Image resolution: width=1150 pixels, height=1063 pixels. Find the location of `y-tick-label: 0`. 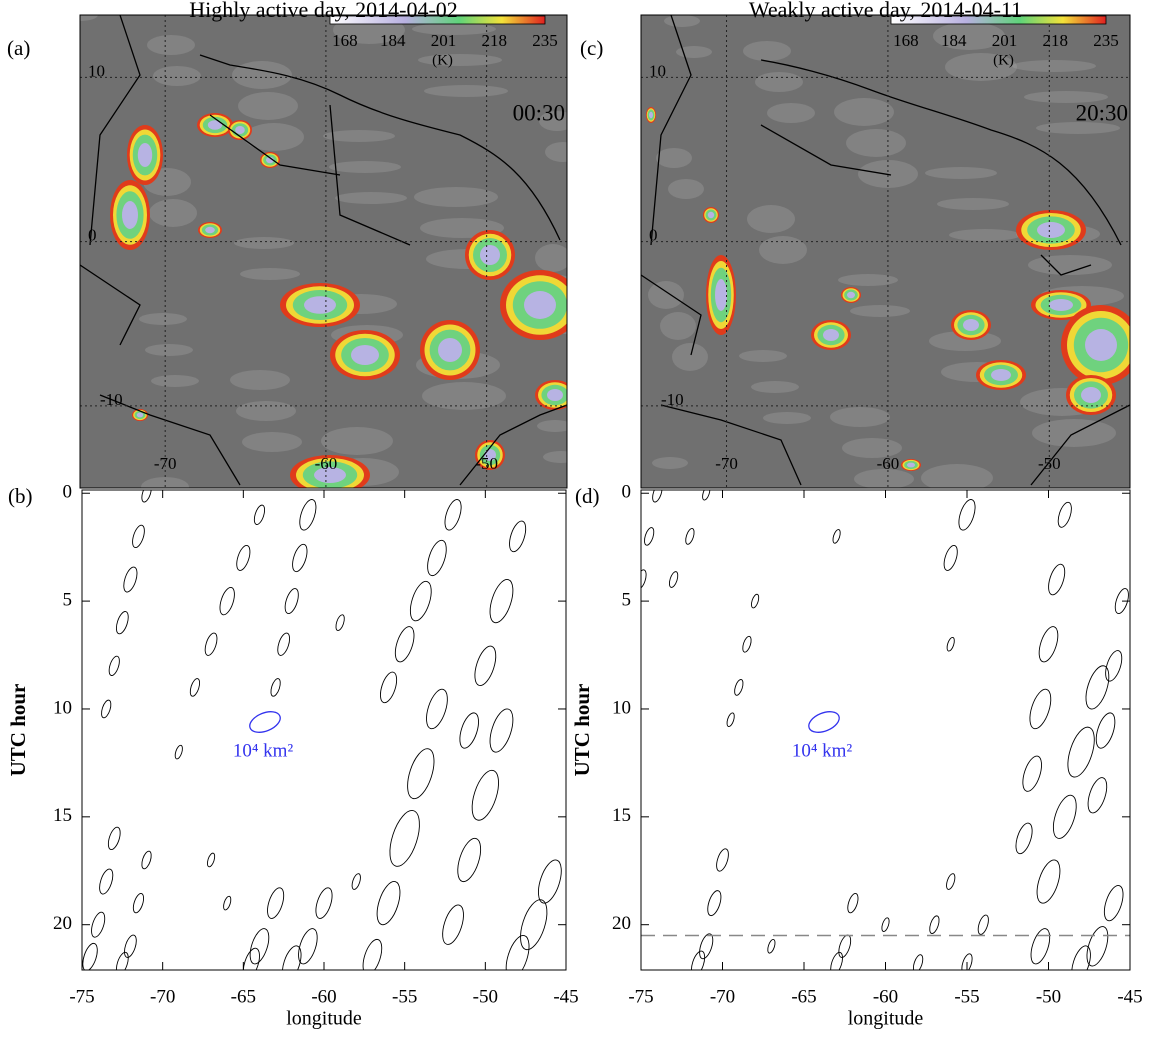

y-tick-label: 0 is located at coordinates (627, 492).